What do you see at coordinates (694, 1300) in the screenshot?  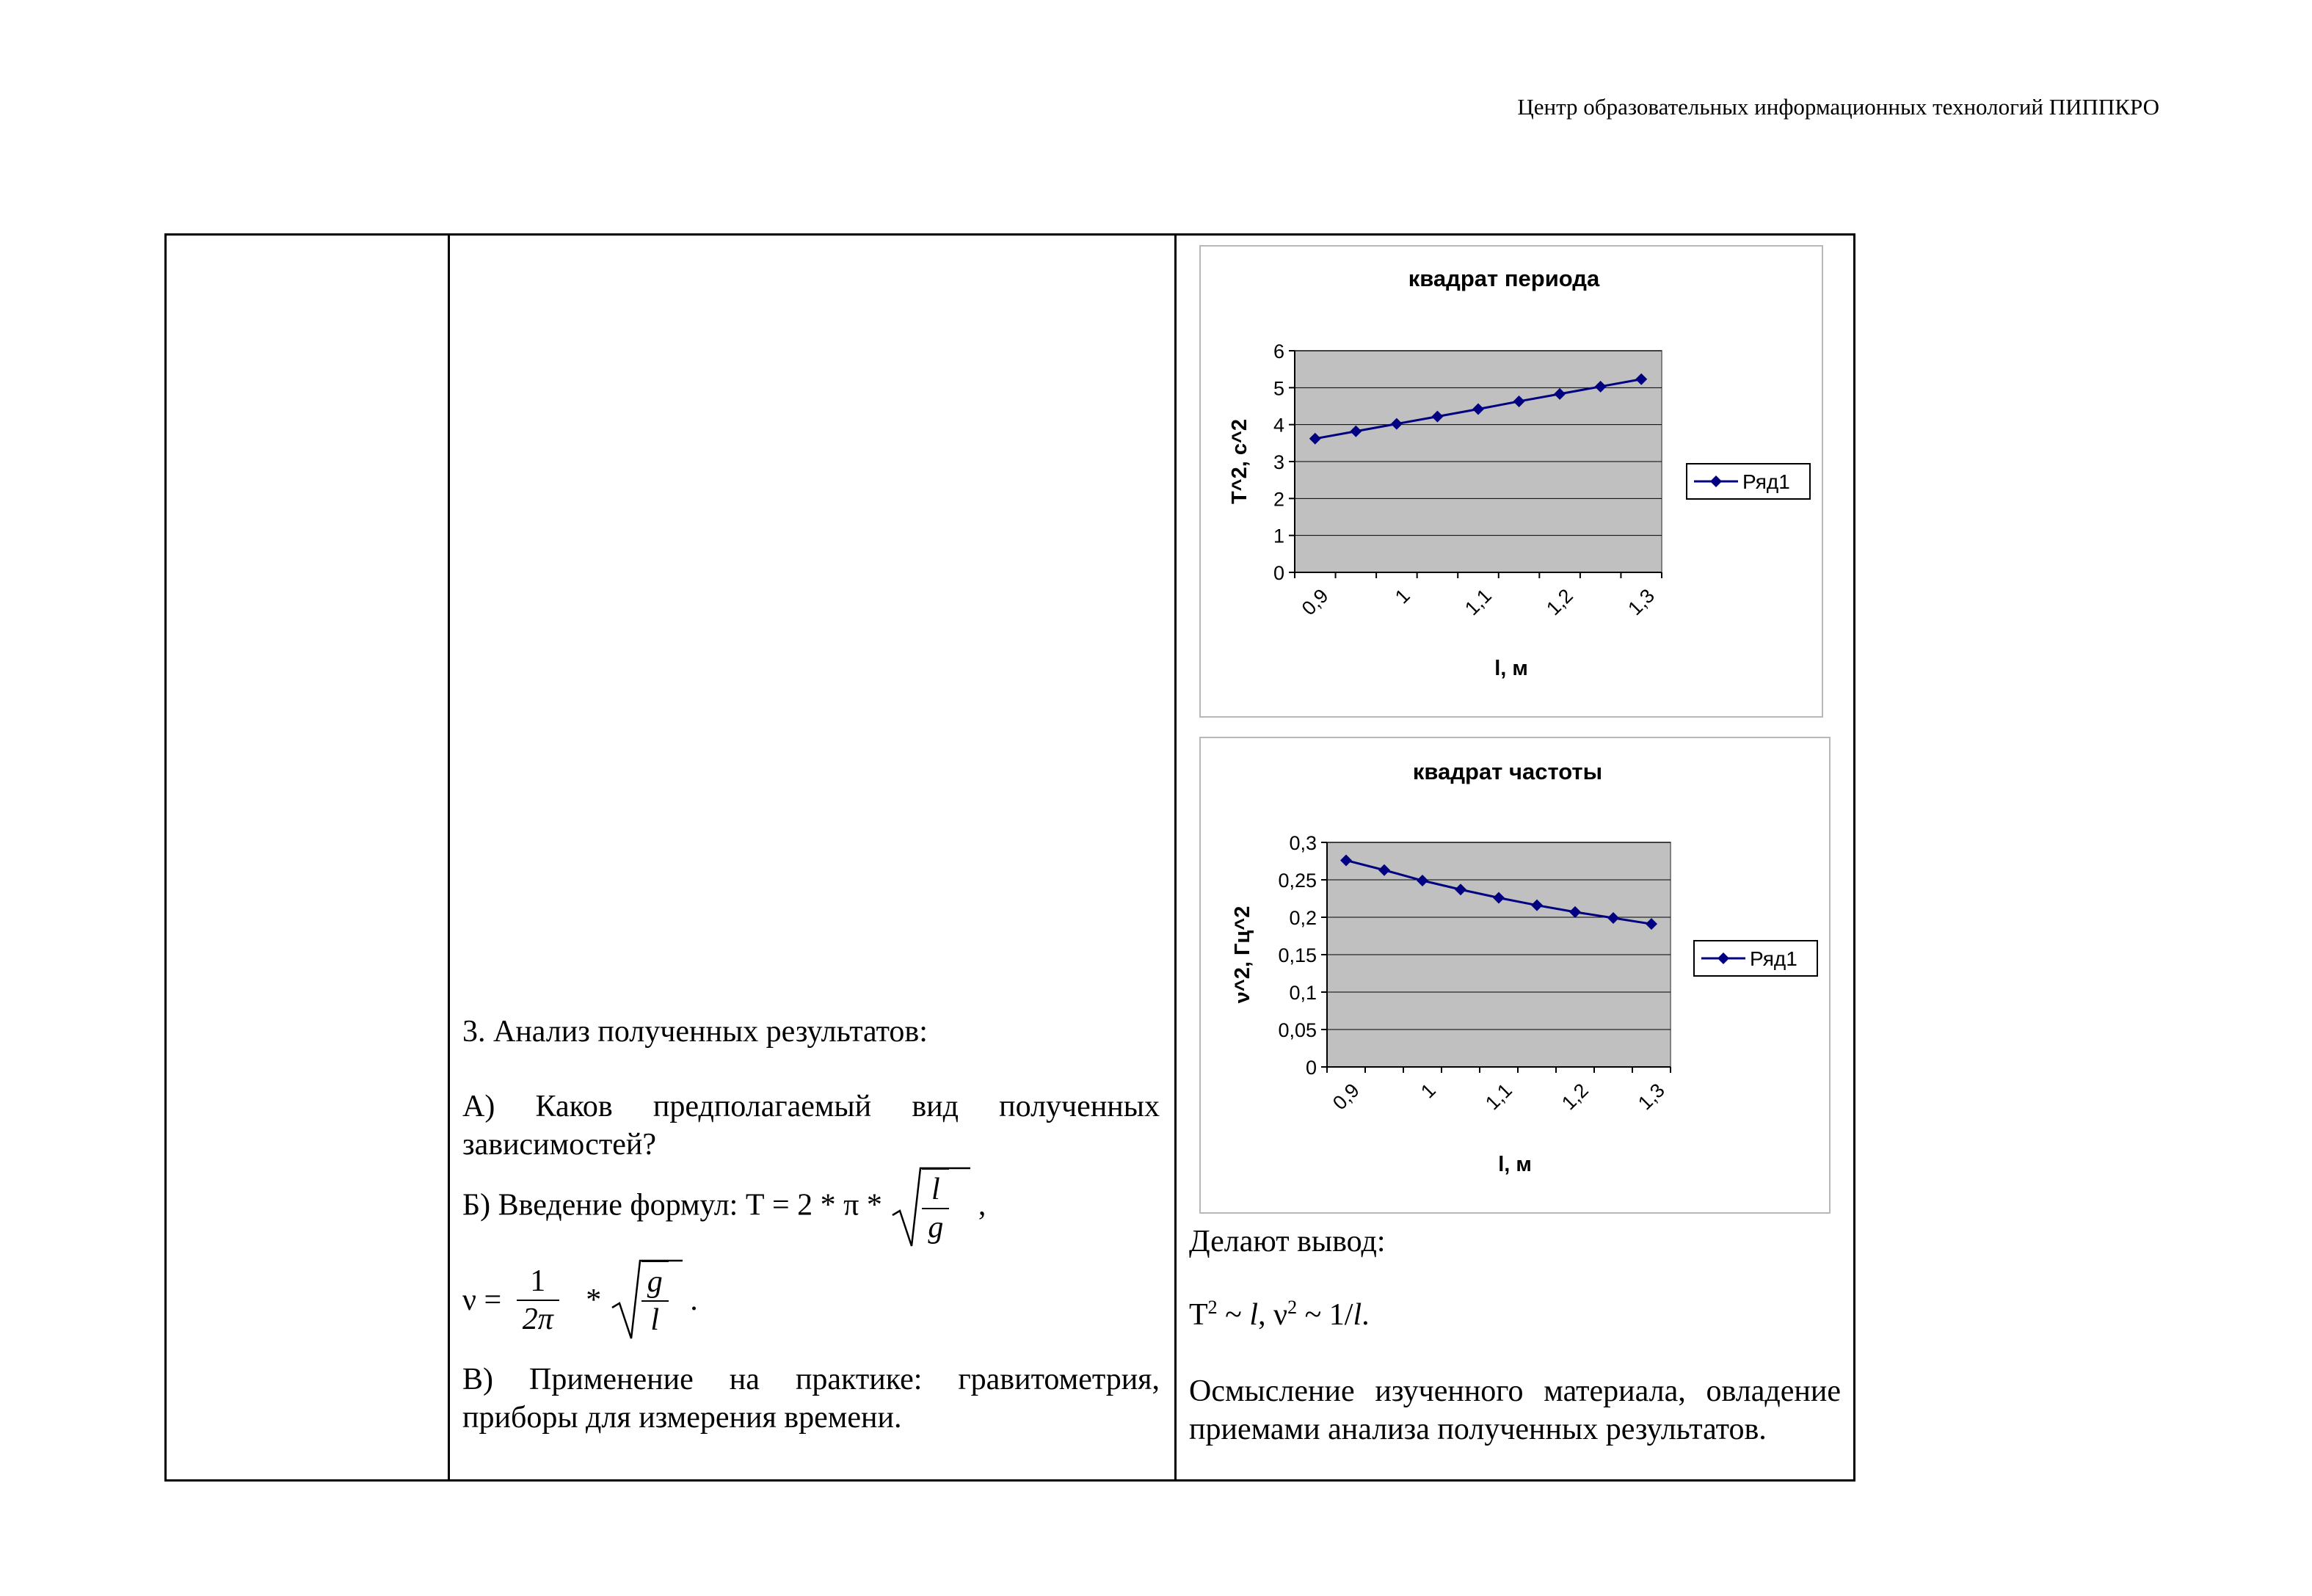 I see `formula-nu-suffix: .` at bounding box center [694, 1300].